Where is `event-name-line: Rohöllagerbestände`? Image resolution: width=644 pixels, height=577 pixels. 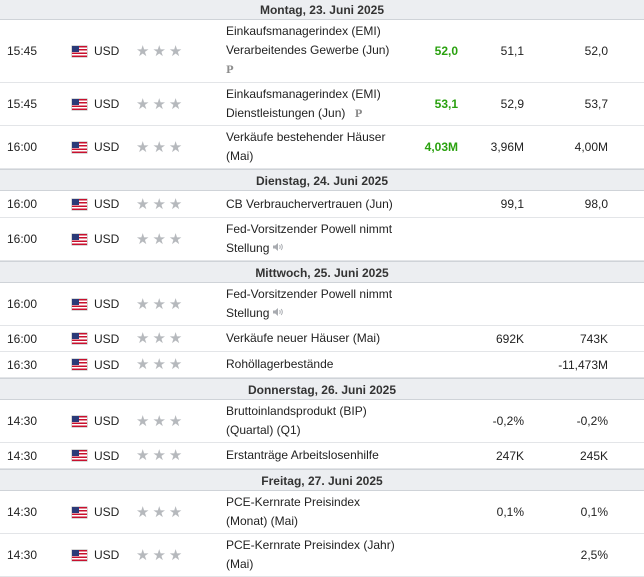
event-name-line: Rohöllagerbestände is located at coordinates (280, 364).